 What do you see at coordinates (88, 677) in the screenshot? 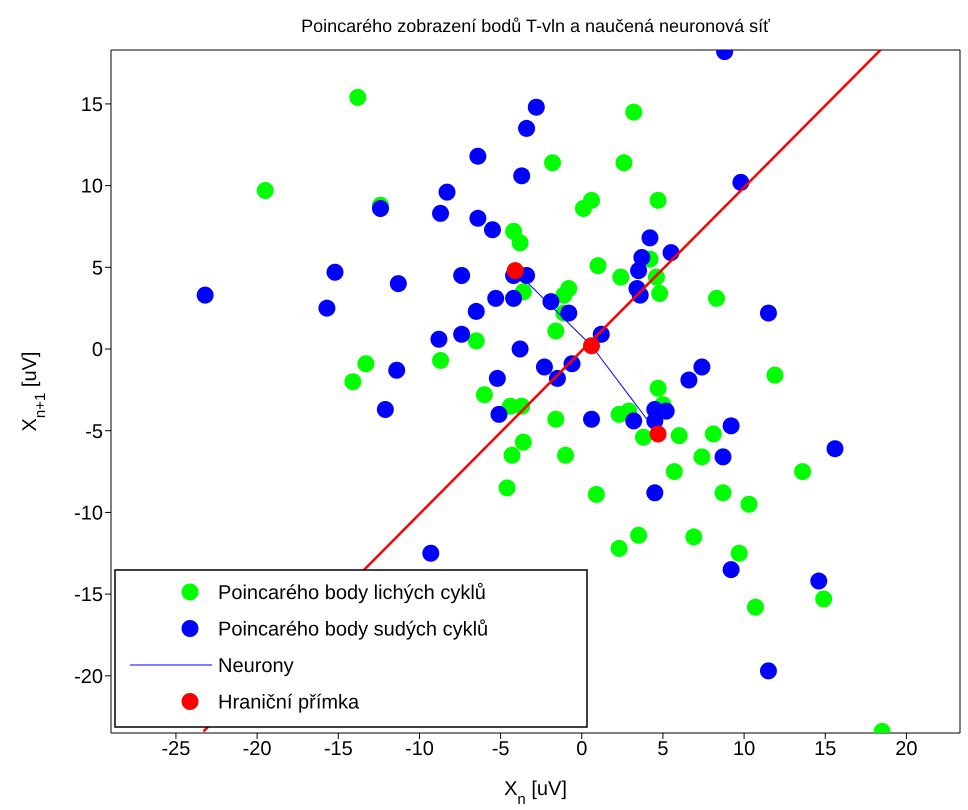
I see `y-tick-label: -20` at bounding box center [88, 677].